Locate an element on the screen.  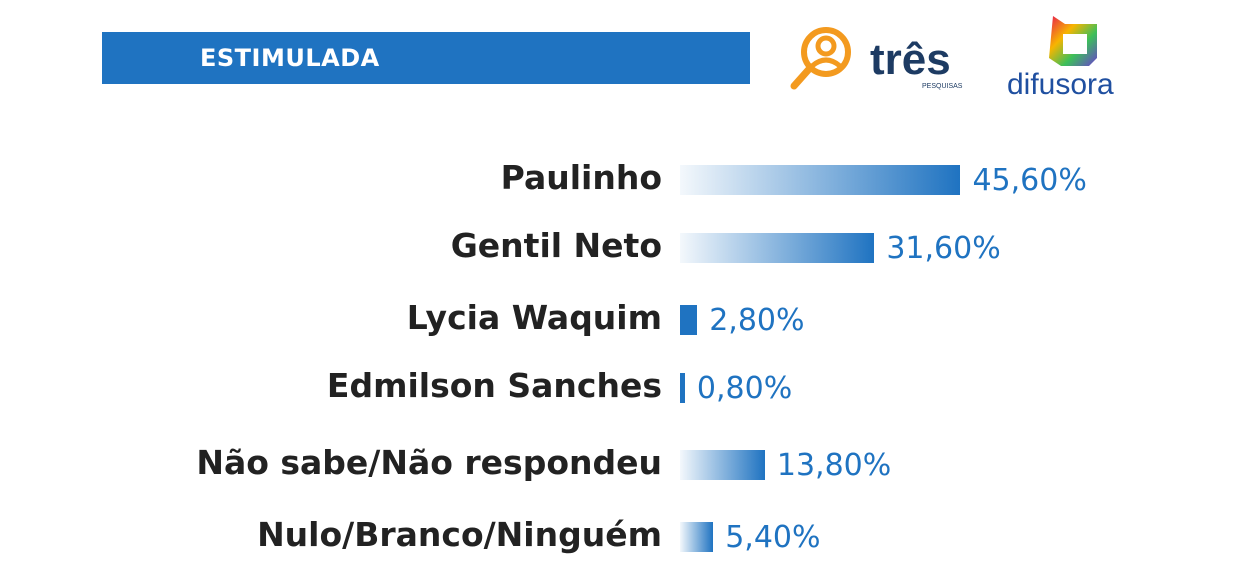
category-label: Não sabe/Não respondeu is located at coordinates (429, 462).